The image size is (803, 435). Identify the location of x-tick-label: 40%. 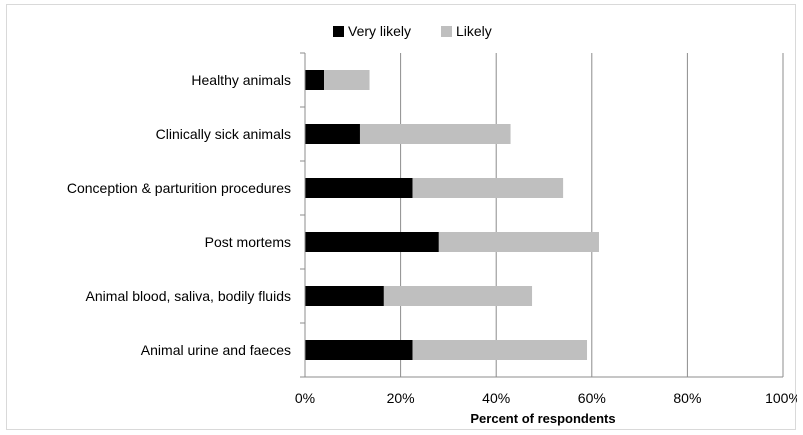
(496, 398).